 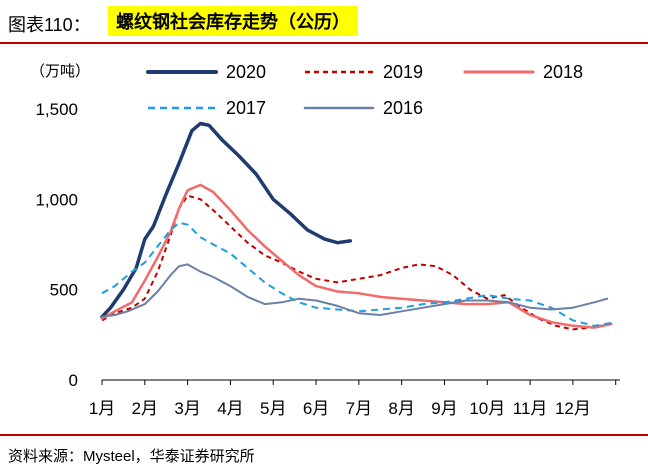 What do you see at coordinates (355, 290) in the screenshot?
I see `series-line-2016` at bounding box center [355, 290].